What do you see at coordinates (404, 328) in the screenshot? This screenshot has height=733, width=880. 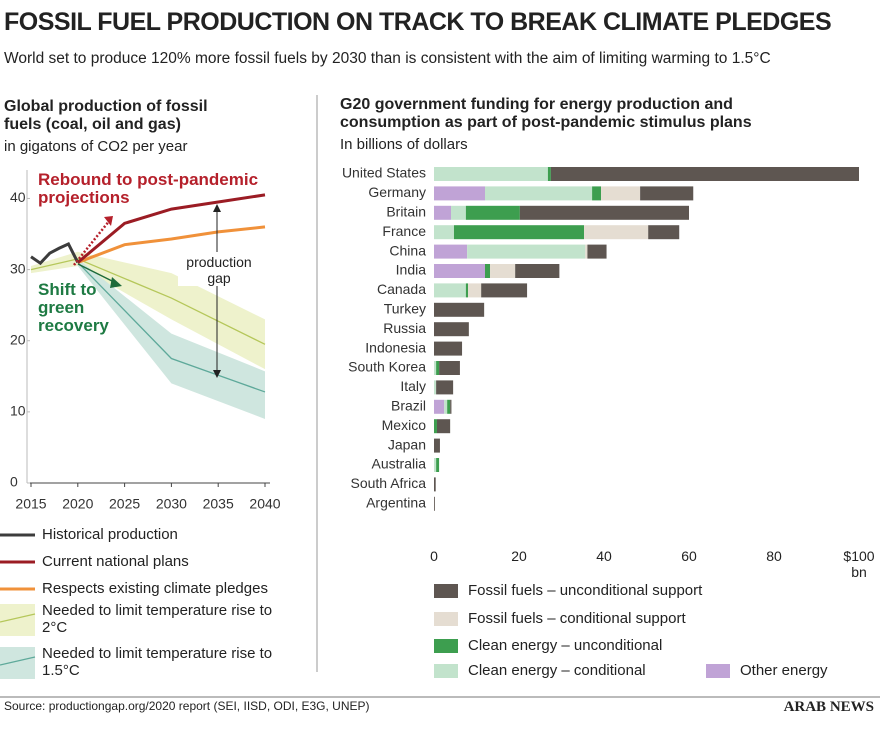 I see `category-label: Russia` at bounding box center [404, 328].